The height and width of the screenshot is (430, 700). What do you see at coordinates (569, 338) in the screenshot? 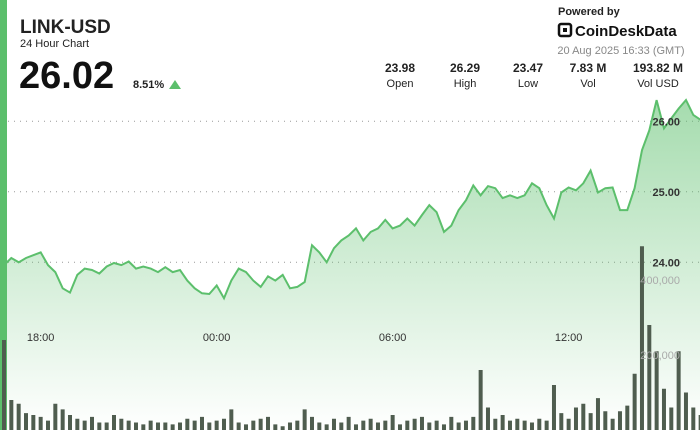
I see `x-tick-label: 12:00` at bounding box center [569, 338].